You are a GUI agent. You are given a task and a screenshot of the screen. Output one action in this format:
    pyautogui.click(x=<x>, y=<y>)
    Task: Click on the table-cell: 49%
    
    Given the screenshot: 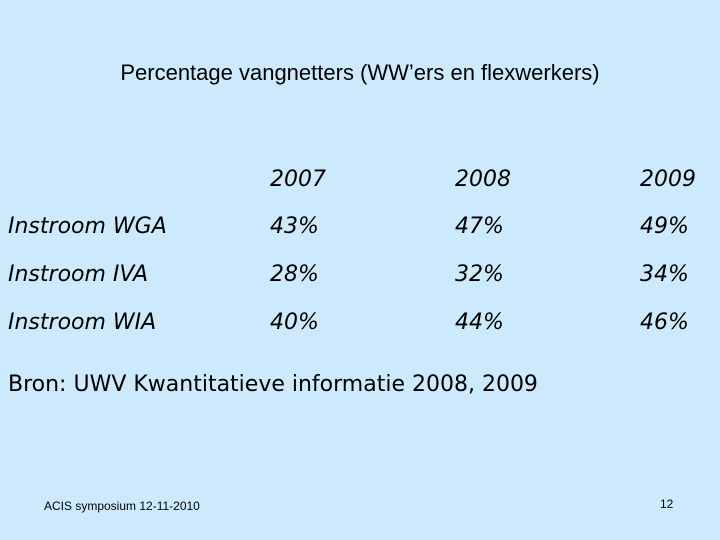 What is the action you would take?
    pyautogui.click(x=664, y=226)
    